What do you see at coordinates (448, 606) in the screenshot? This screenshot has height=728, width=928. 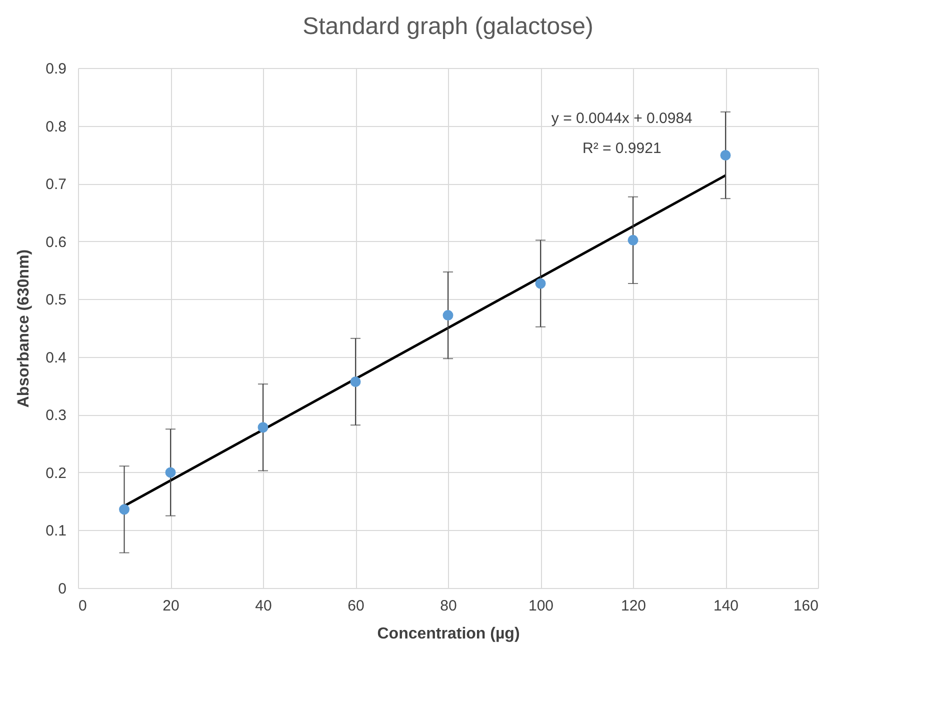 I see `x-tick-label: 80` at bounding box center [448, 606].